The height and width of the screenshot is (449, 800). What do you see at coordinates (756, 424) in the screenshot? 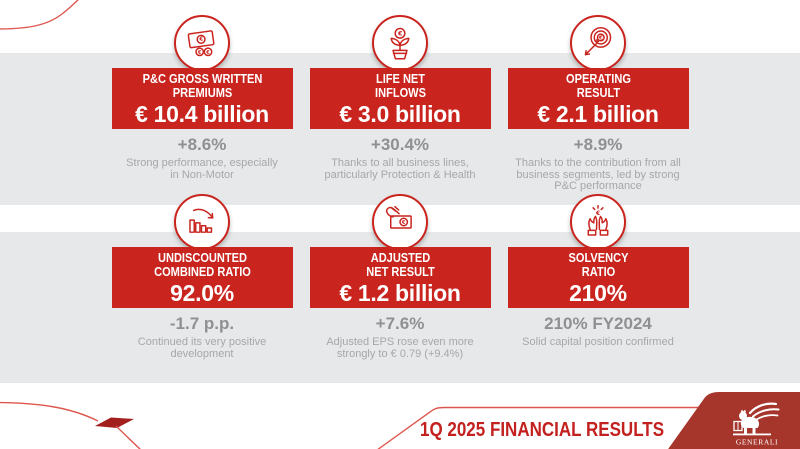
I see `generali-lion-logo: GENERALI` at bounding box center [756, 424].